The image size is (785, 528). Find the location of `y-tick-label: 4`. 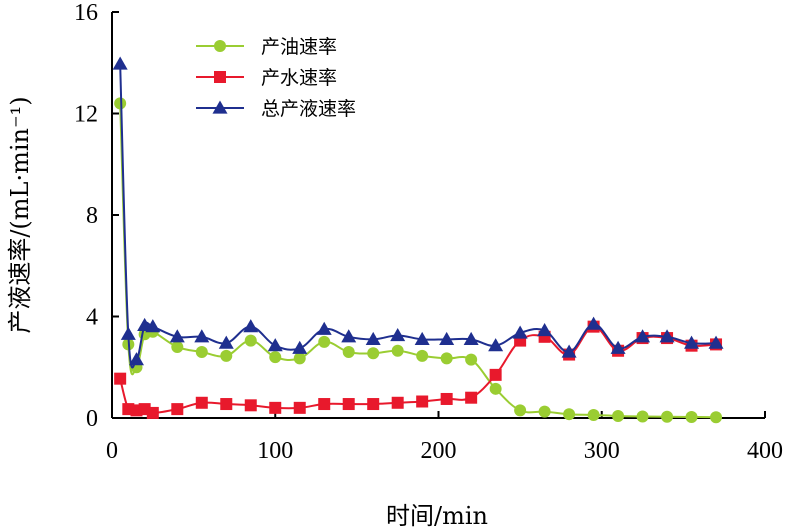

y-tick-label: 4 is located at coordinates (92, 318).